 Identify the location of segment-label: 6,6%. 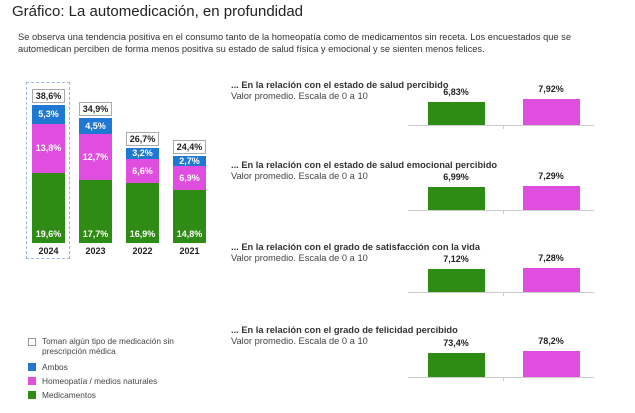
(142, 170).